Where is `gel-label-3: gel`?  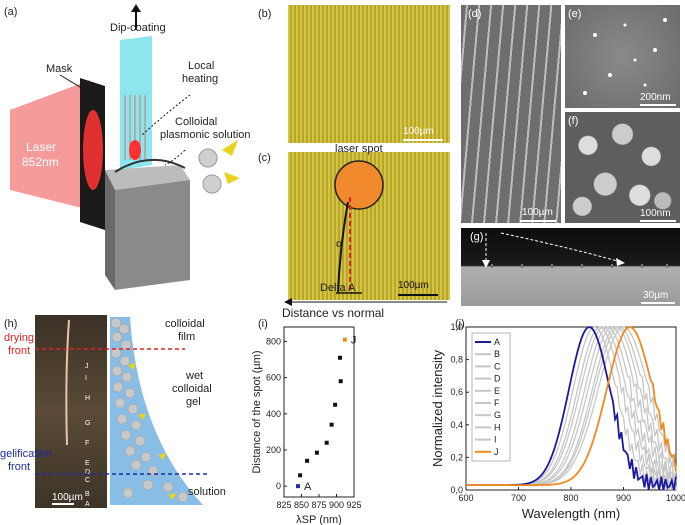
gel-label-3: gel is located at coordinates (193, 402).